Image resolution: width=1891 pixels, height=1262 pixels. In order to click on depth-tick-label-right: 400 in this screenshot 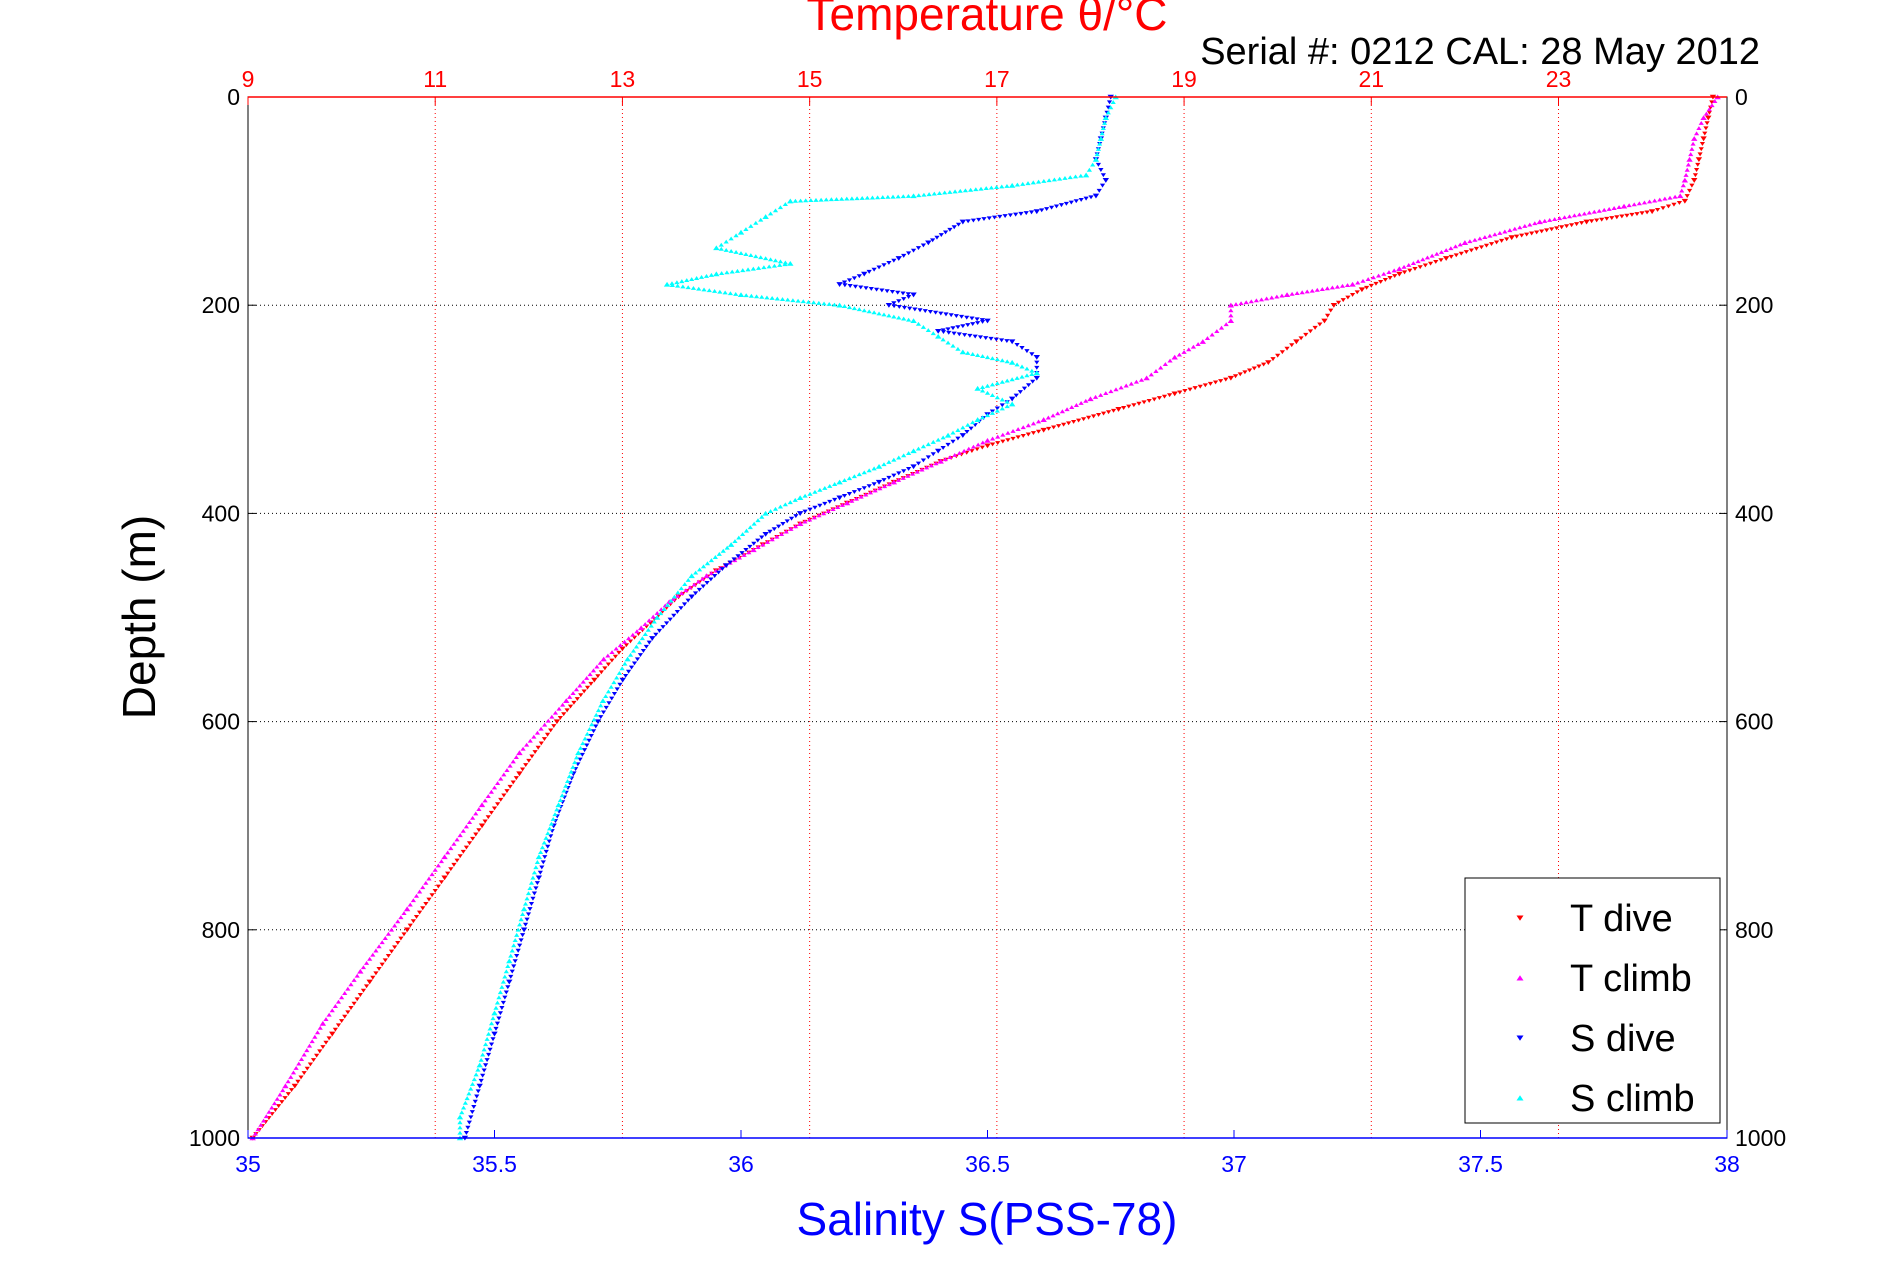, I will do `click(1754, 513)`.